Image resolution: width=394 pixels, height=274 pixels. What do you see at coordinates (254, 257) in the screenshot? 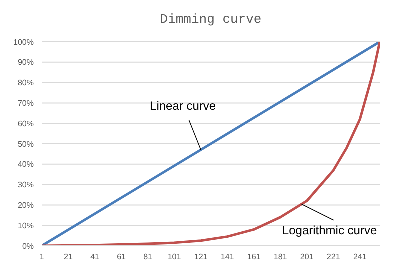
I see `x-tick-label: 161` at bounding box center [254, 257].